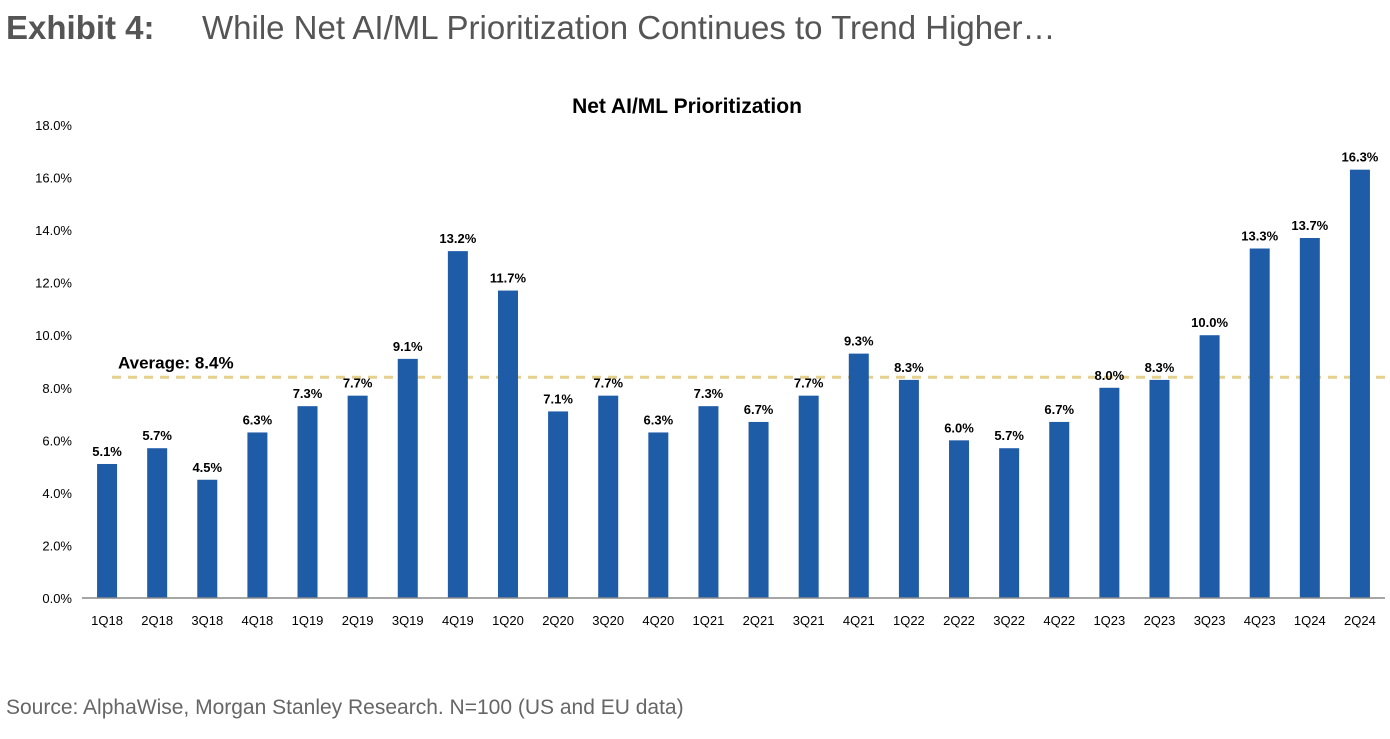  Describe the element at coordinates (57, 598) in the screenshot. I see `y-tick-label: 0.0%` at that location.